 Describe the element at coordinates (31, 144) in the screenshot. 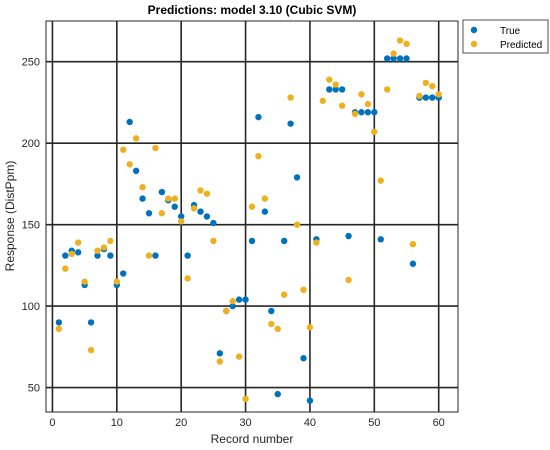

I see `y-tick-label: 200` at that location.